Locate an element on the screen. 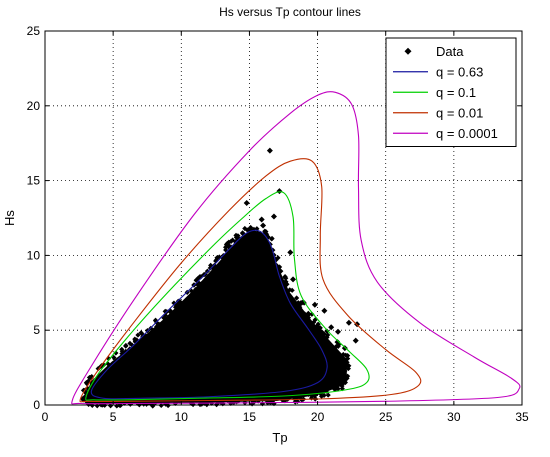 This screenshot has width=550, height=457. y-tick-label: 15 is located at coordinates (34, 181).